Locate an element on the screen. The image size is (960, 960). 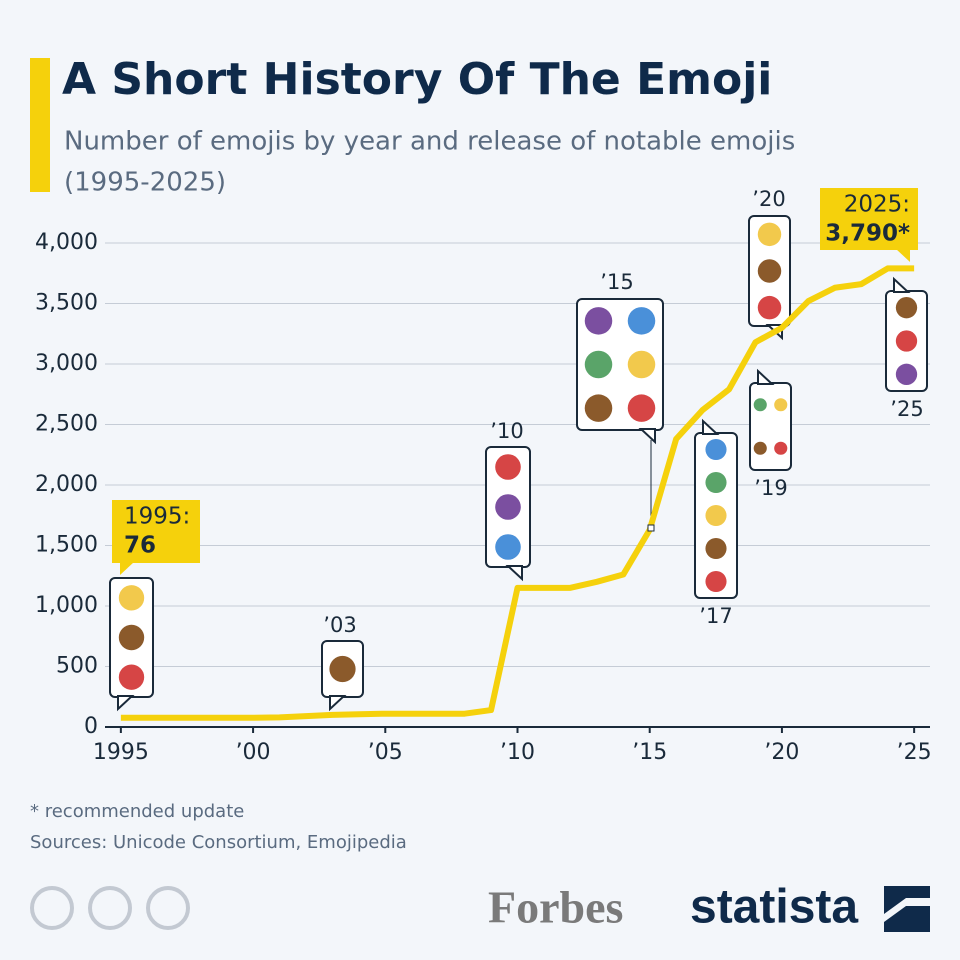
footnote: * recommended update is located at coordinates (137, 811).